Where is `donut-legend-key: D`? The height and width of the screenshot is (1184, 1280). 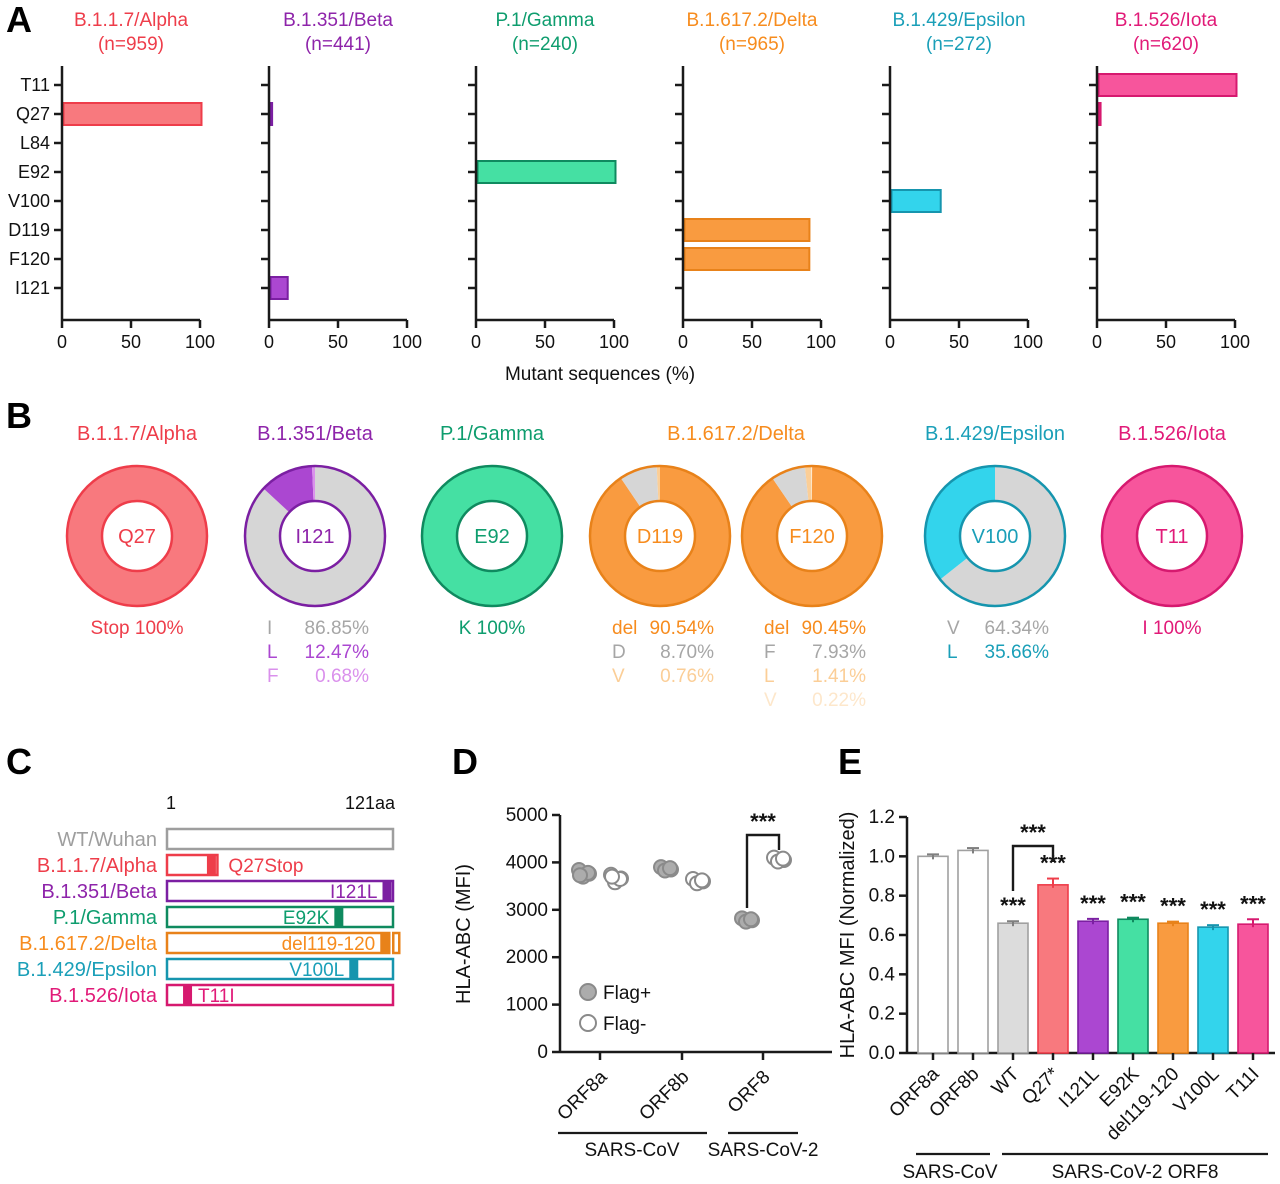 donut-legend-key: D is located at coordinates (619, 652).